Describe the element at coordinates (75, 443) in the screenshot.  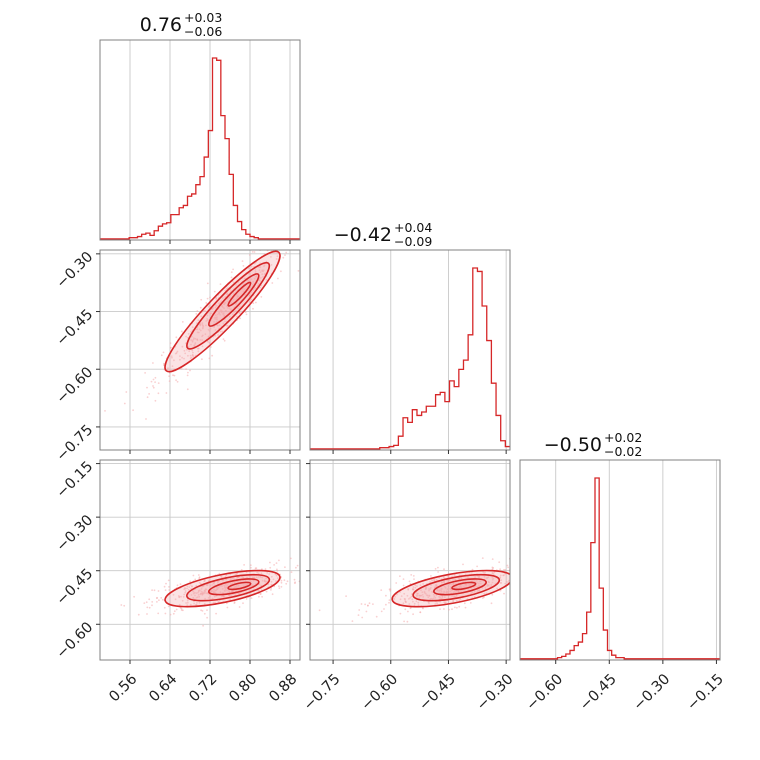
I see `y-tick-label: −0.75` at that location.